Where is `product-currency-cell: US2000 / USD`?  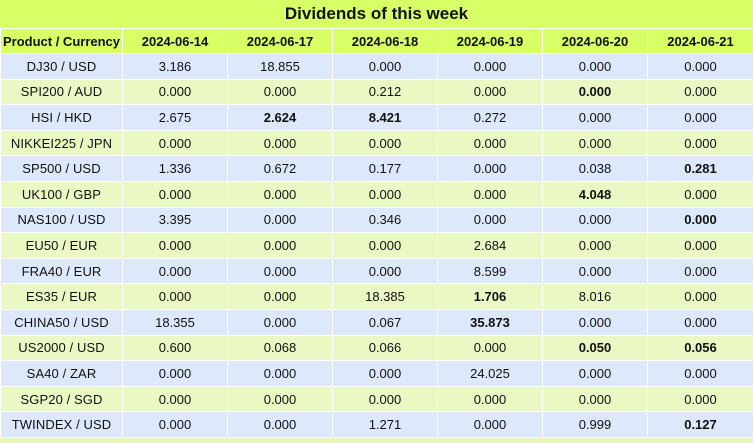 product-currency-cell: US2000 / USD is located at coordinates (61, 348).